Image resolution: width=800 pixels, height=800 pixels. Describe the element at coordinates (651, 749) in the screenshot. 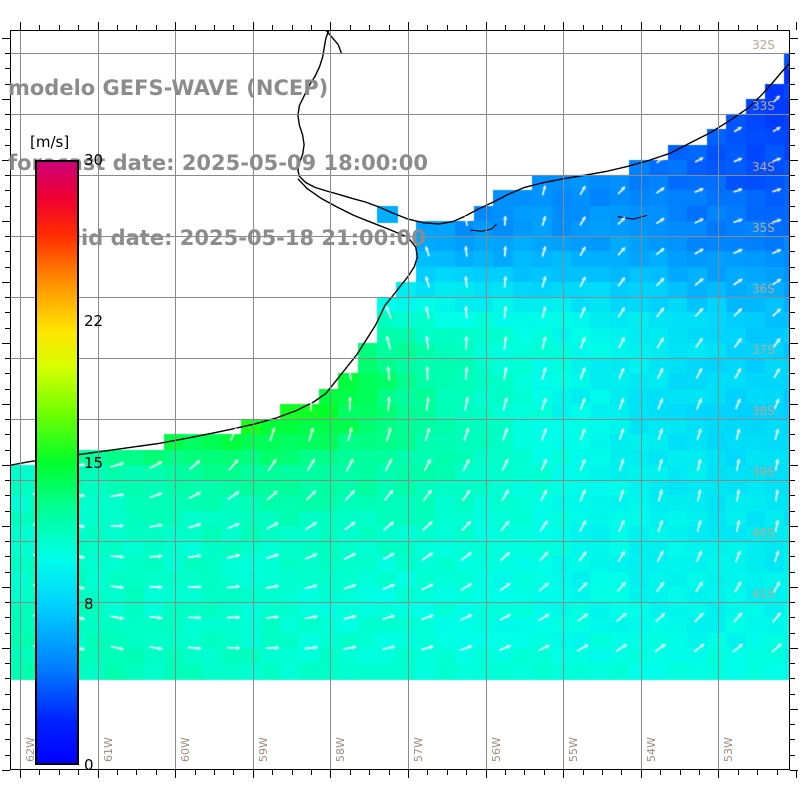

I see `lon-label-54W: 54W` at that location.